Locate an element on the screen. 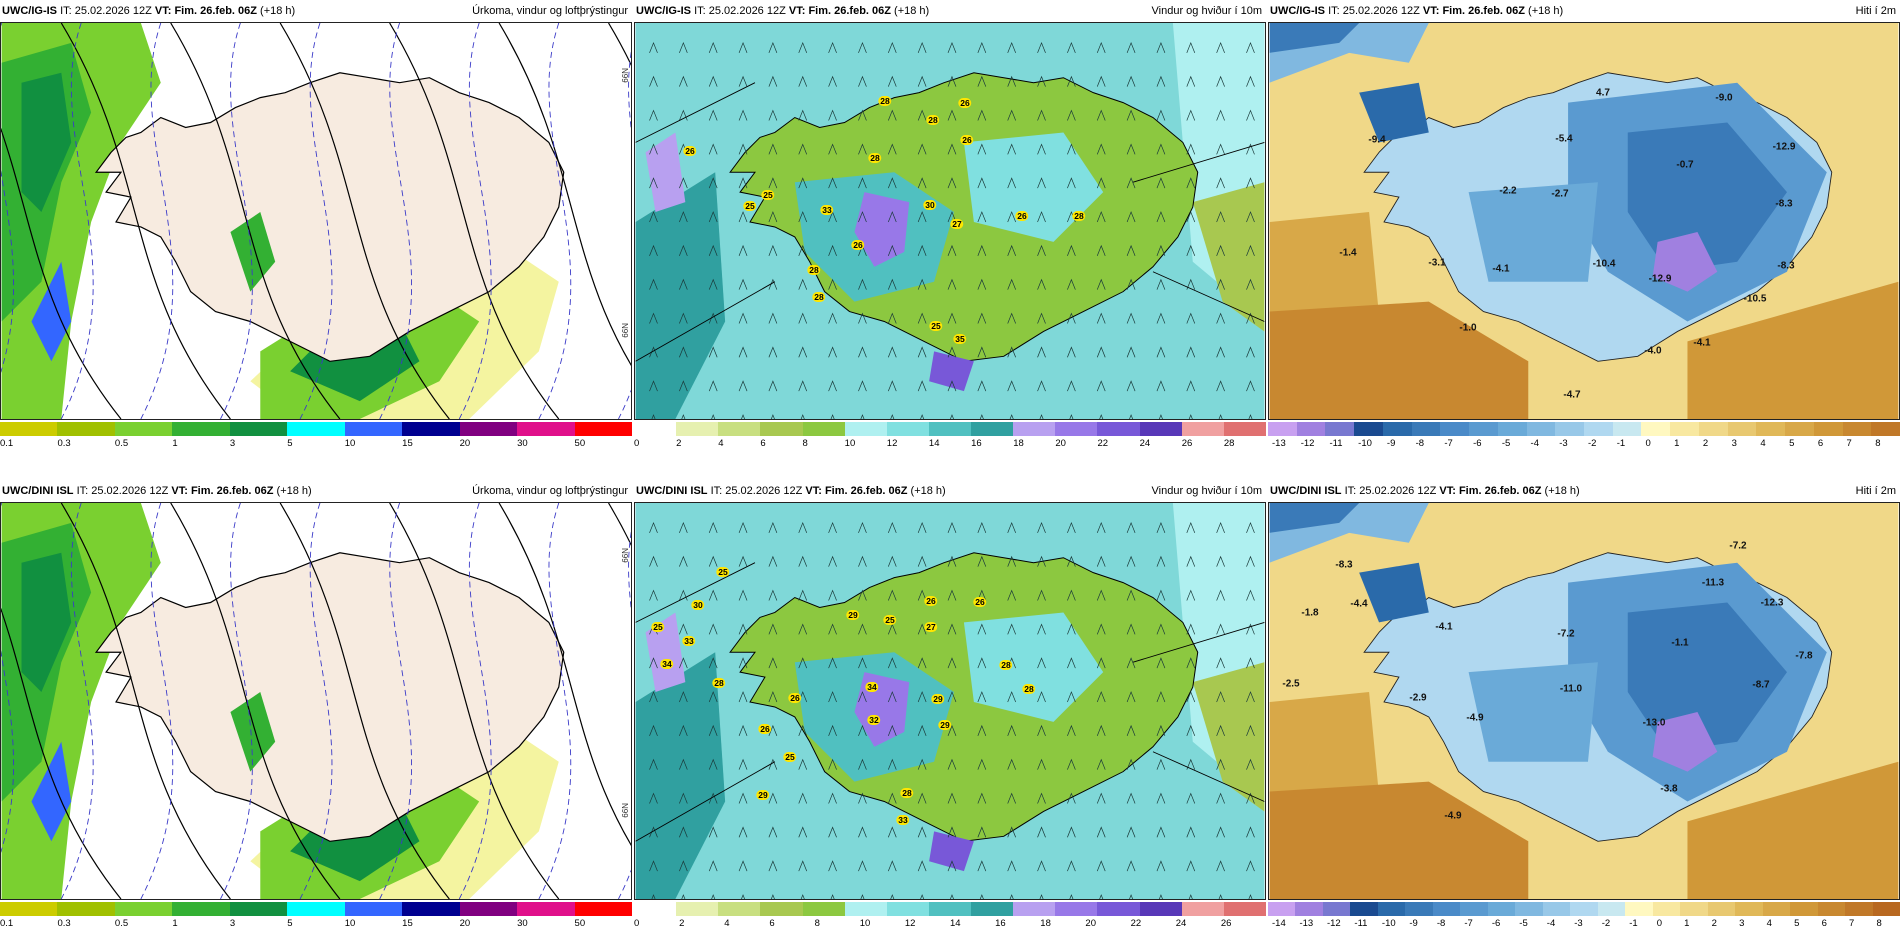 This screenshot has height=950, width=1900. panel-title: Hiti í 2m is located at coordinates (1875, 491).